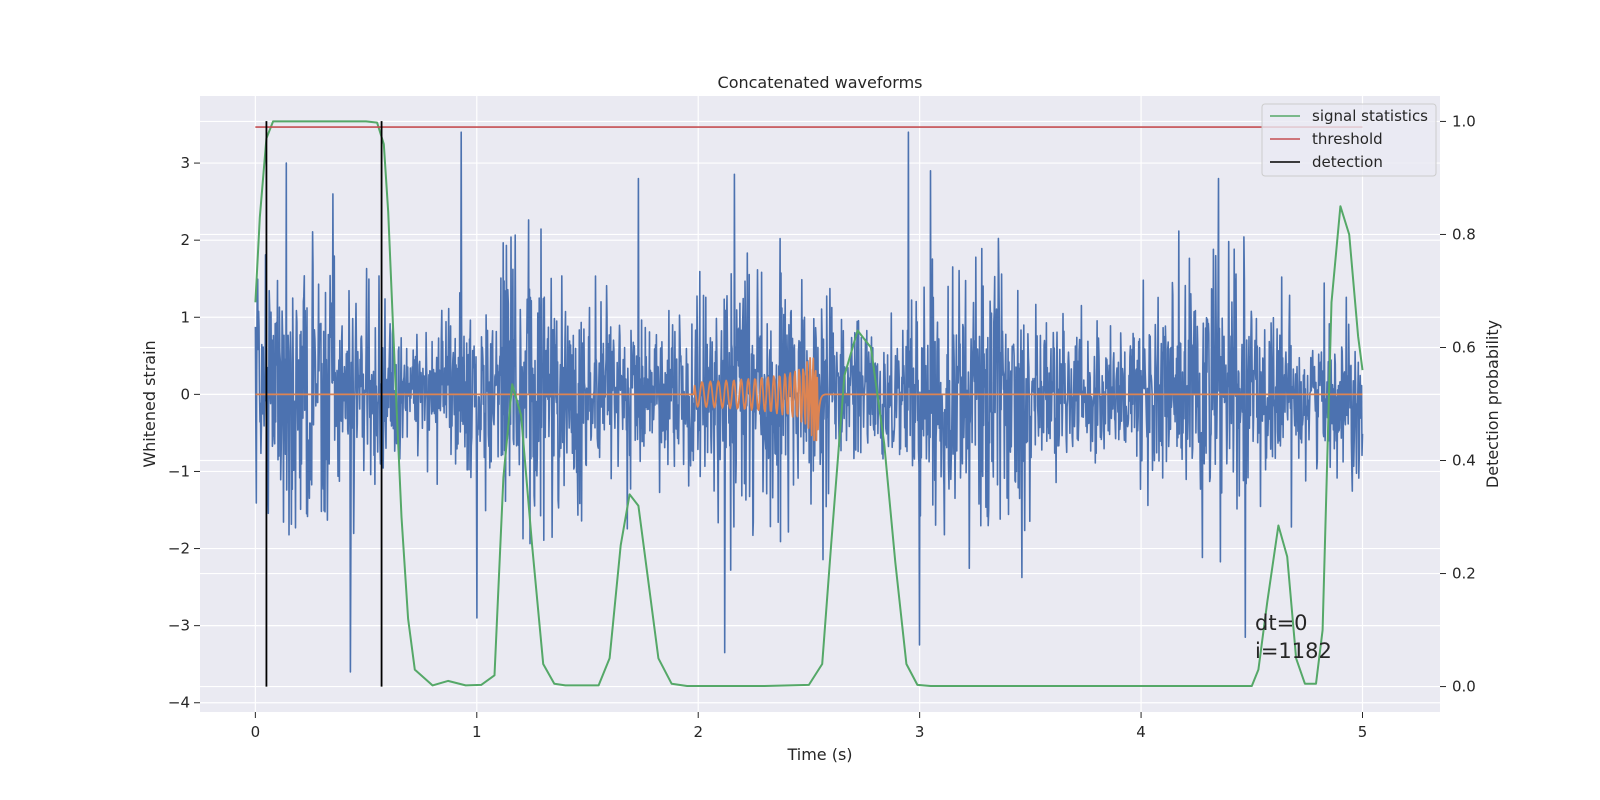 The height and width of the screenshot is (800, 1600). What do you see at coordinates (1464, 574) in the screenshot?
I see `y2-tick-label-1: 0.2` at bounding box center [1464, 574].